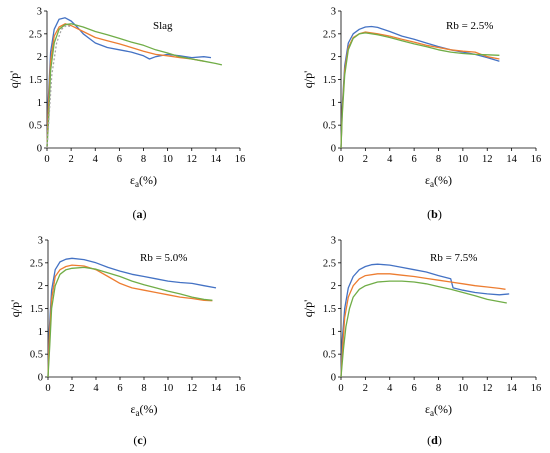  What do you see at coordinates (453, 258) in the screenshot?
I see `panel-annotation: Rb = 7.5%` at bounding box center [453, 258].